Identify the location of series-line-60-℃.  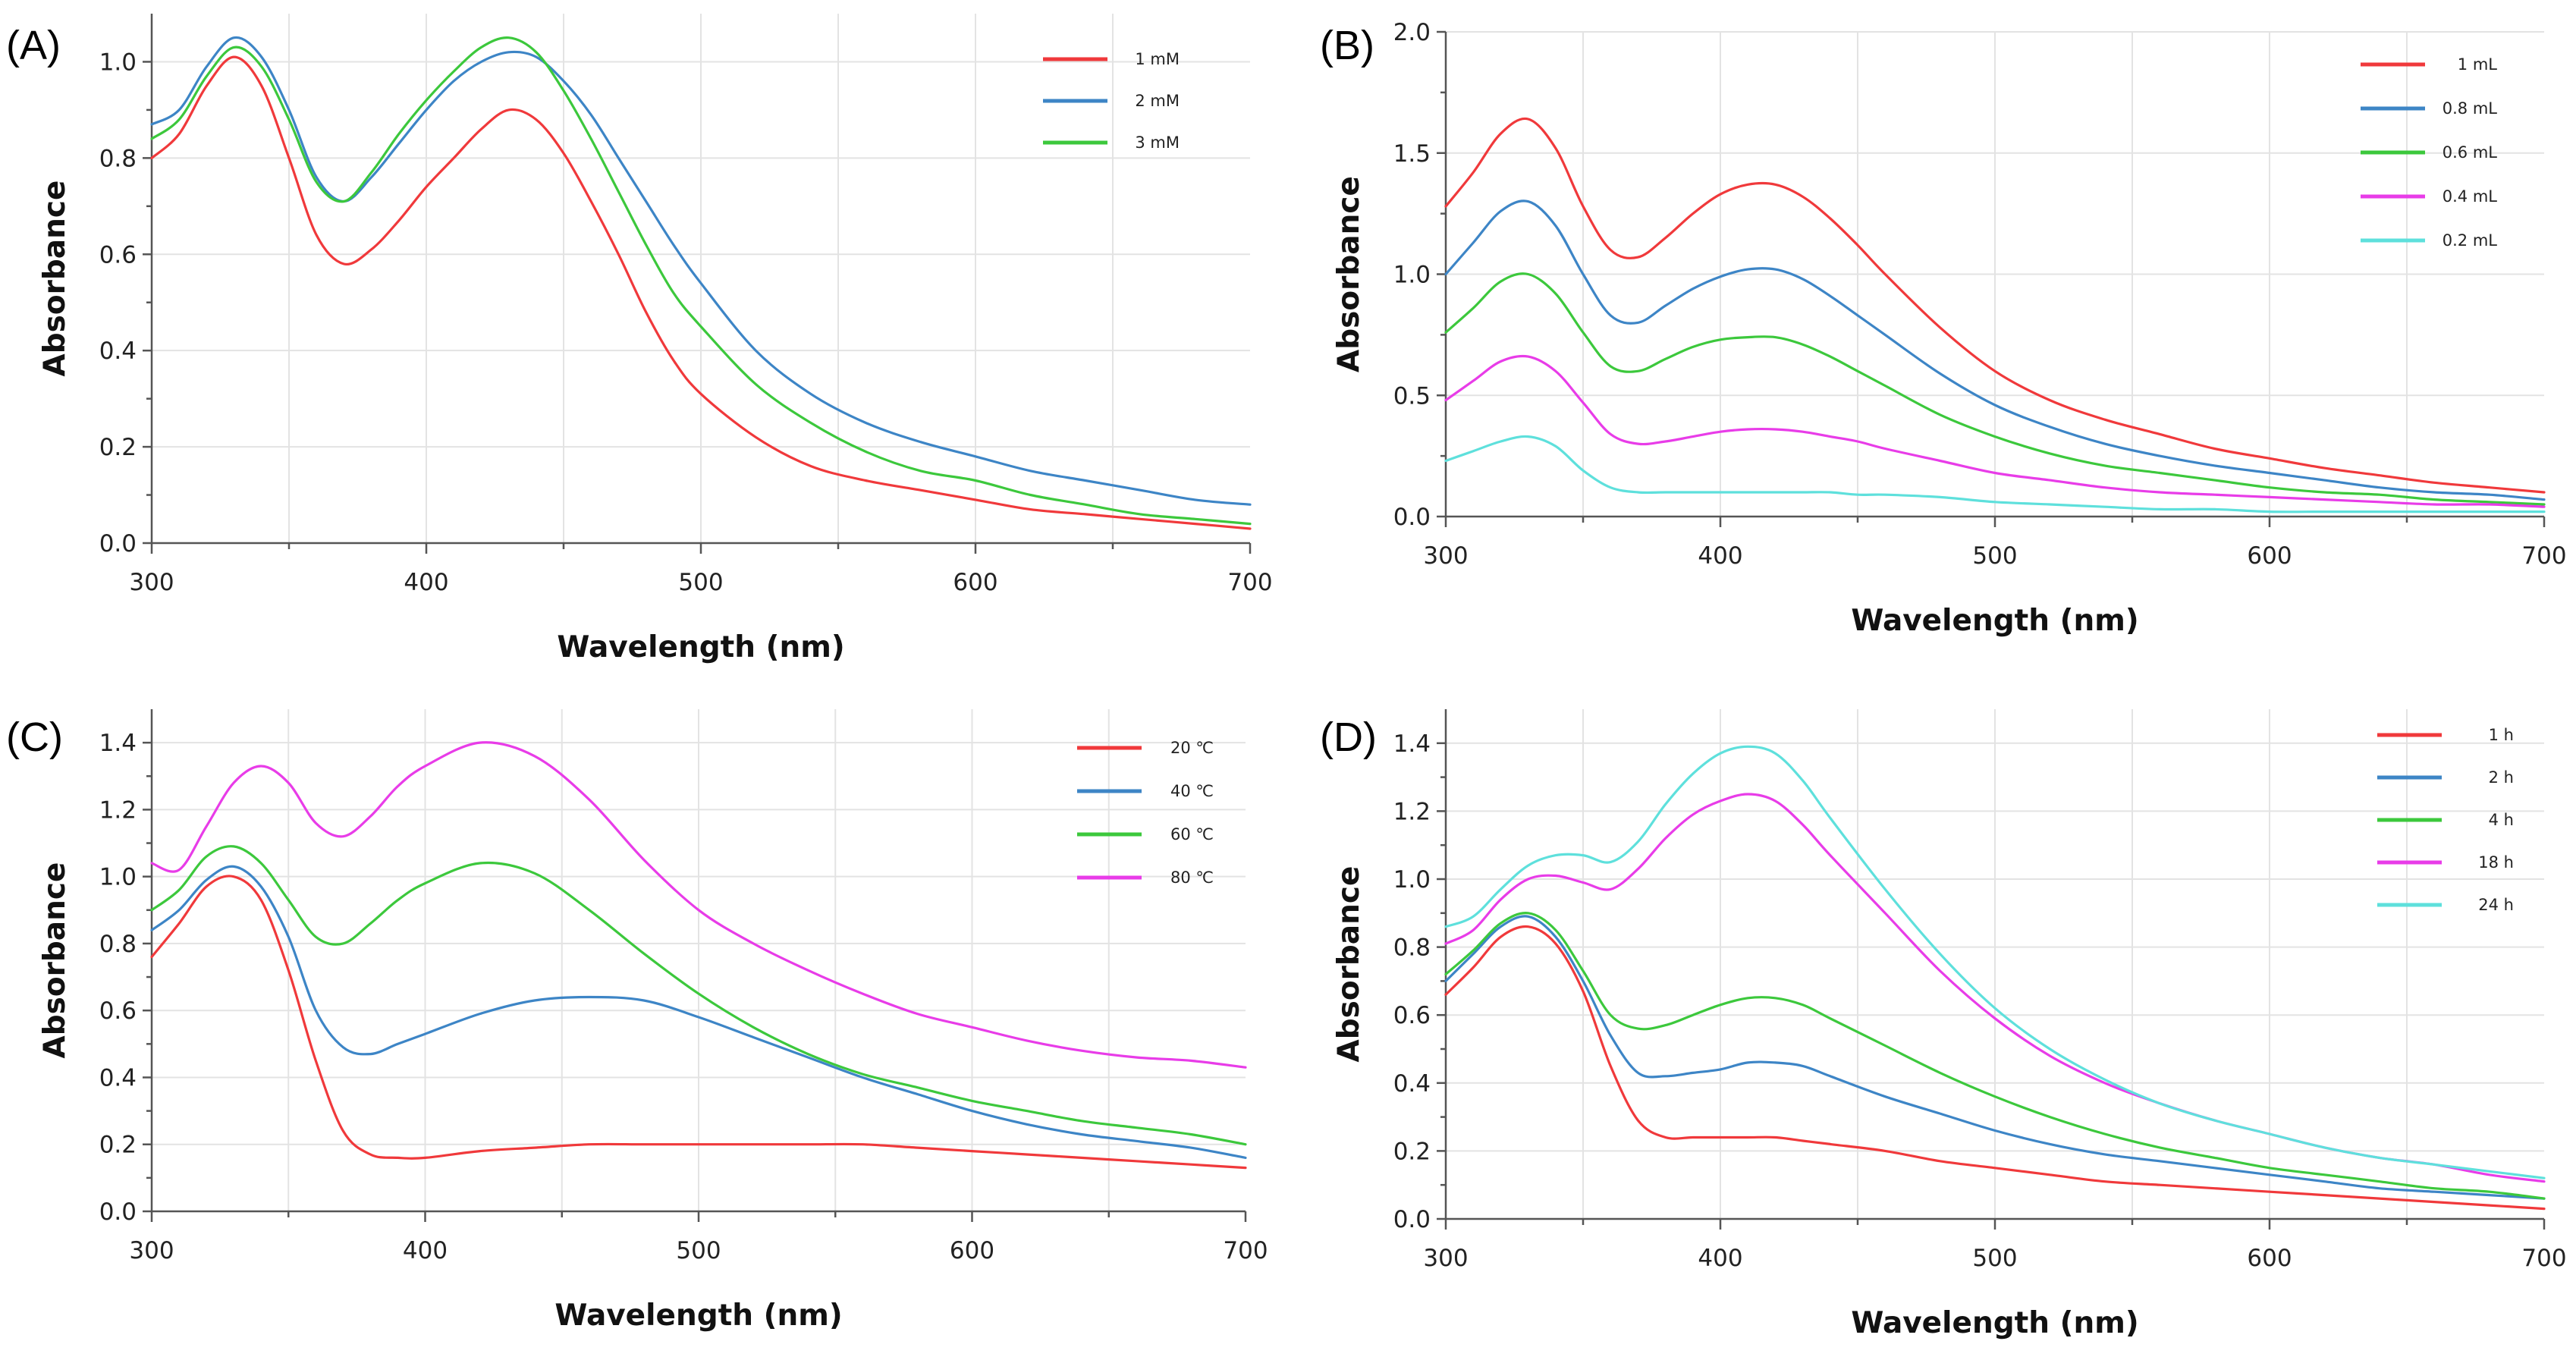
(698, 995).